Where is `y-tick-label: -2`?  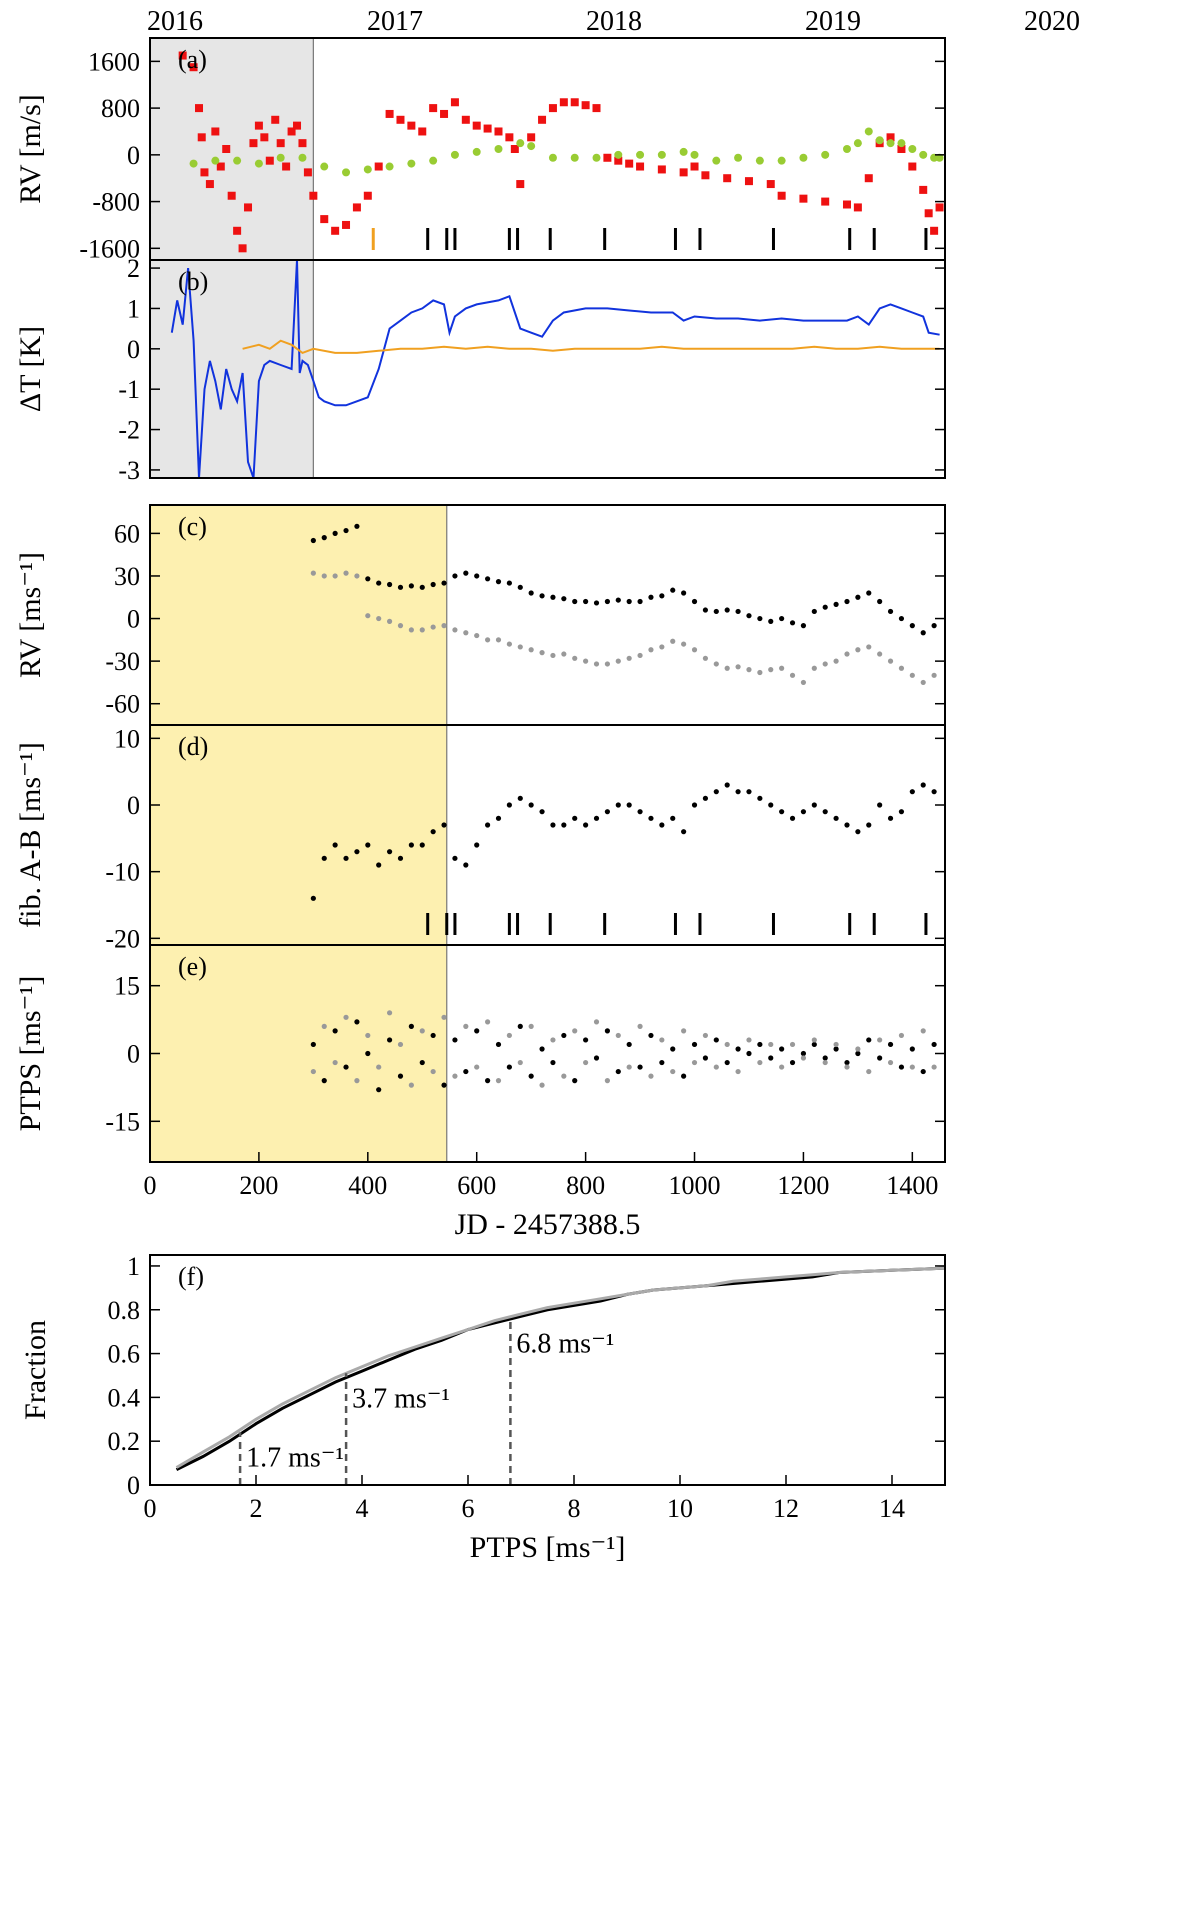
y-tick-label: -2 is located at coordinates (129, 430).